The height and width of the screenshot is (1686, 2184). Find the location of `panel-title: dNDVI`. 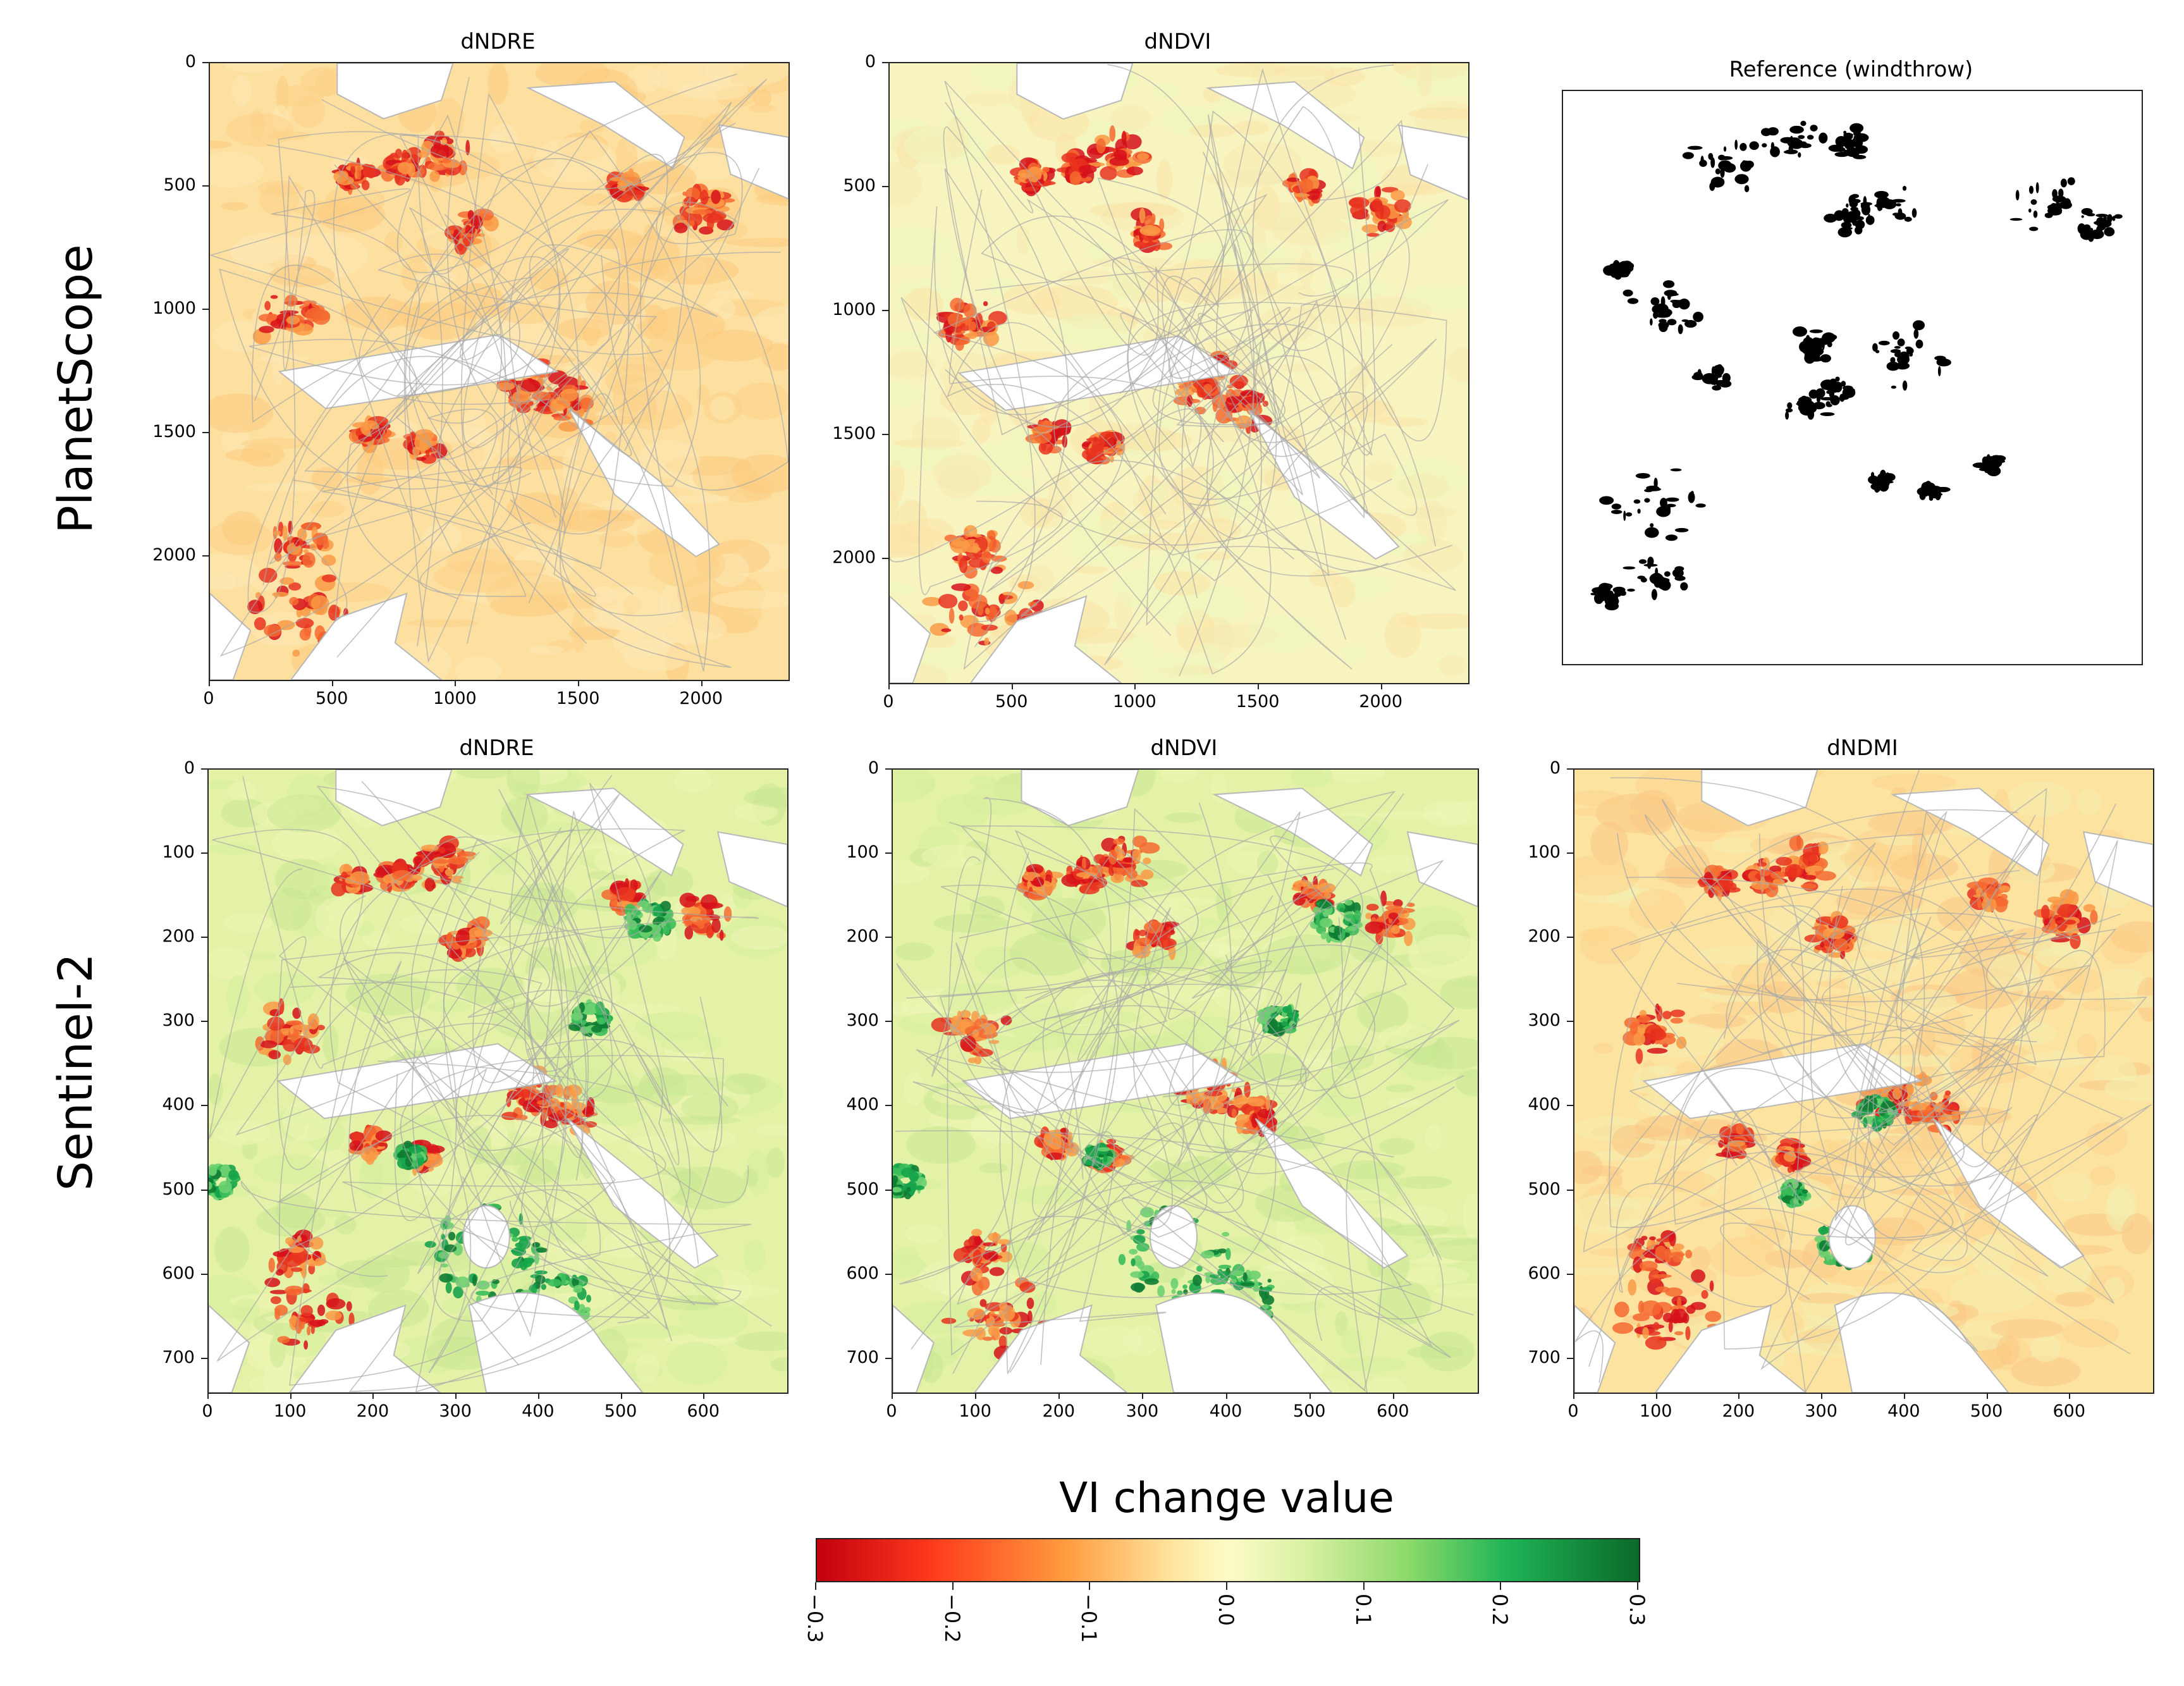

panel-title: dNDVI is located at coordinates (1184, 748).